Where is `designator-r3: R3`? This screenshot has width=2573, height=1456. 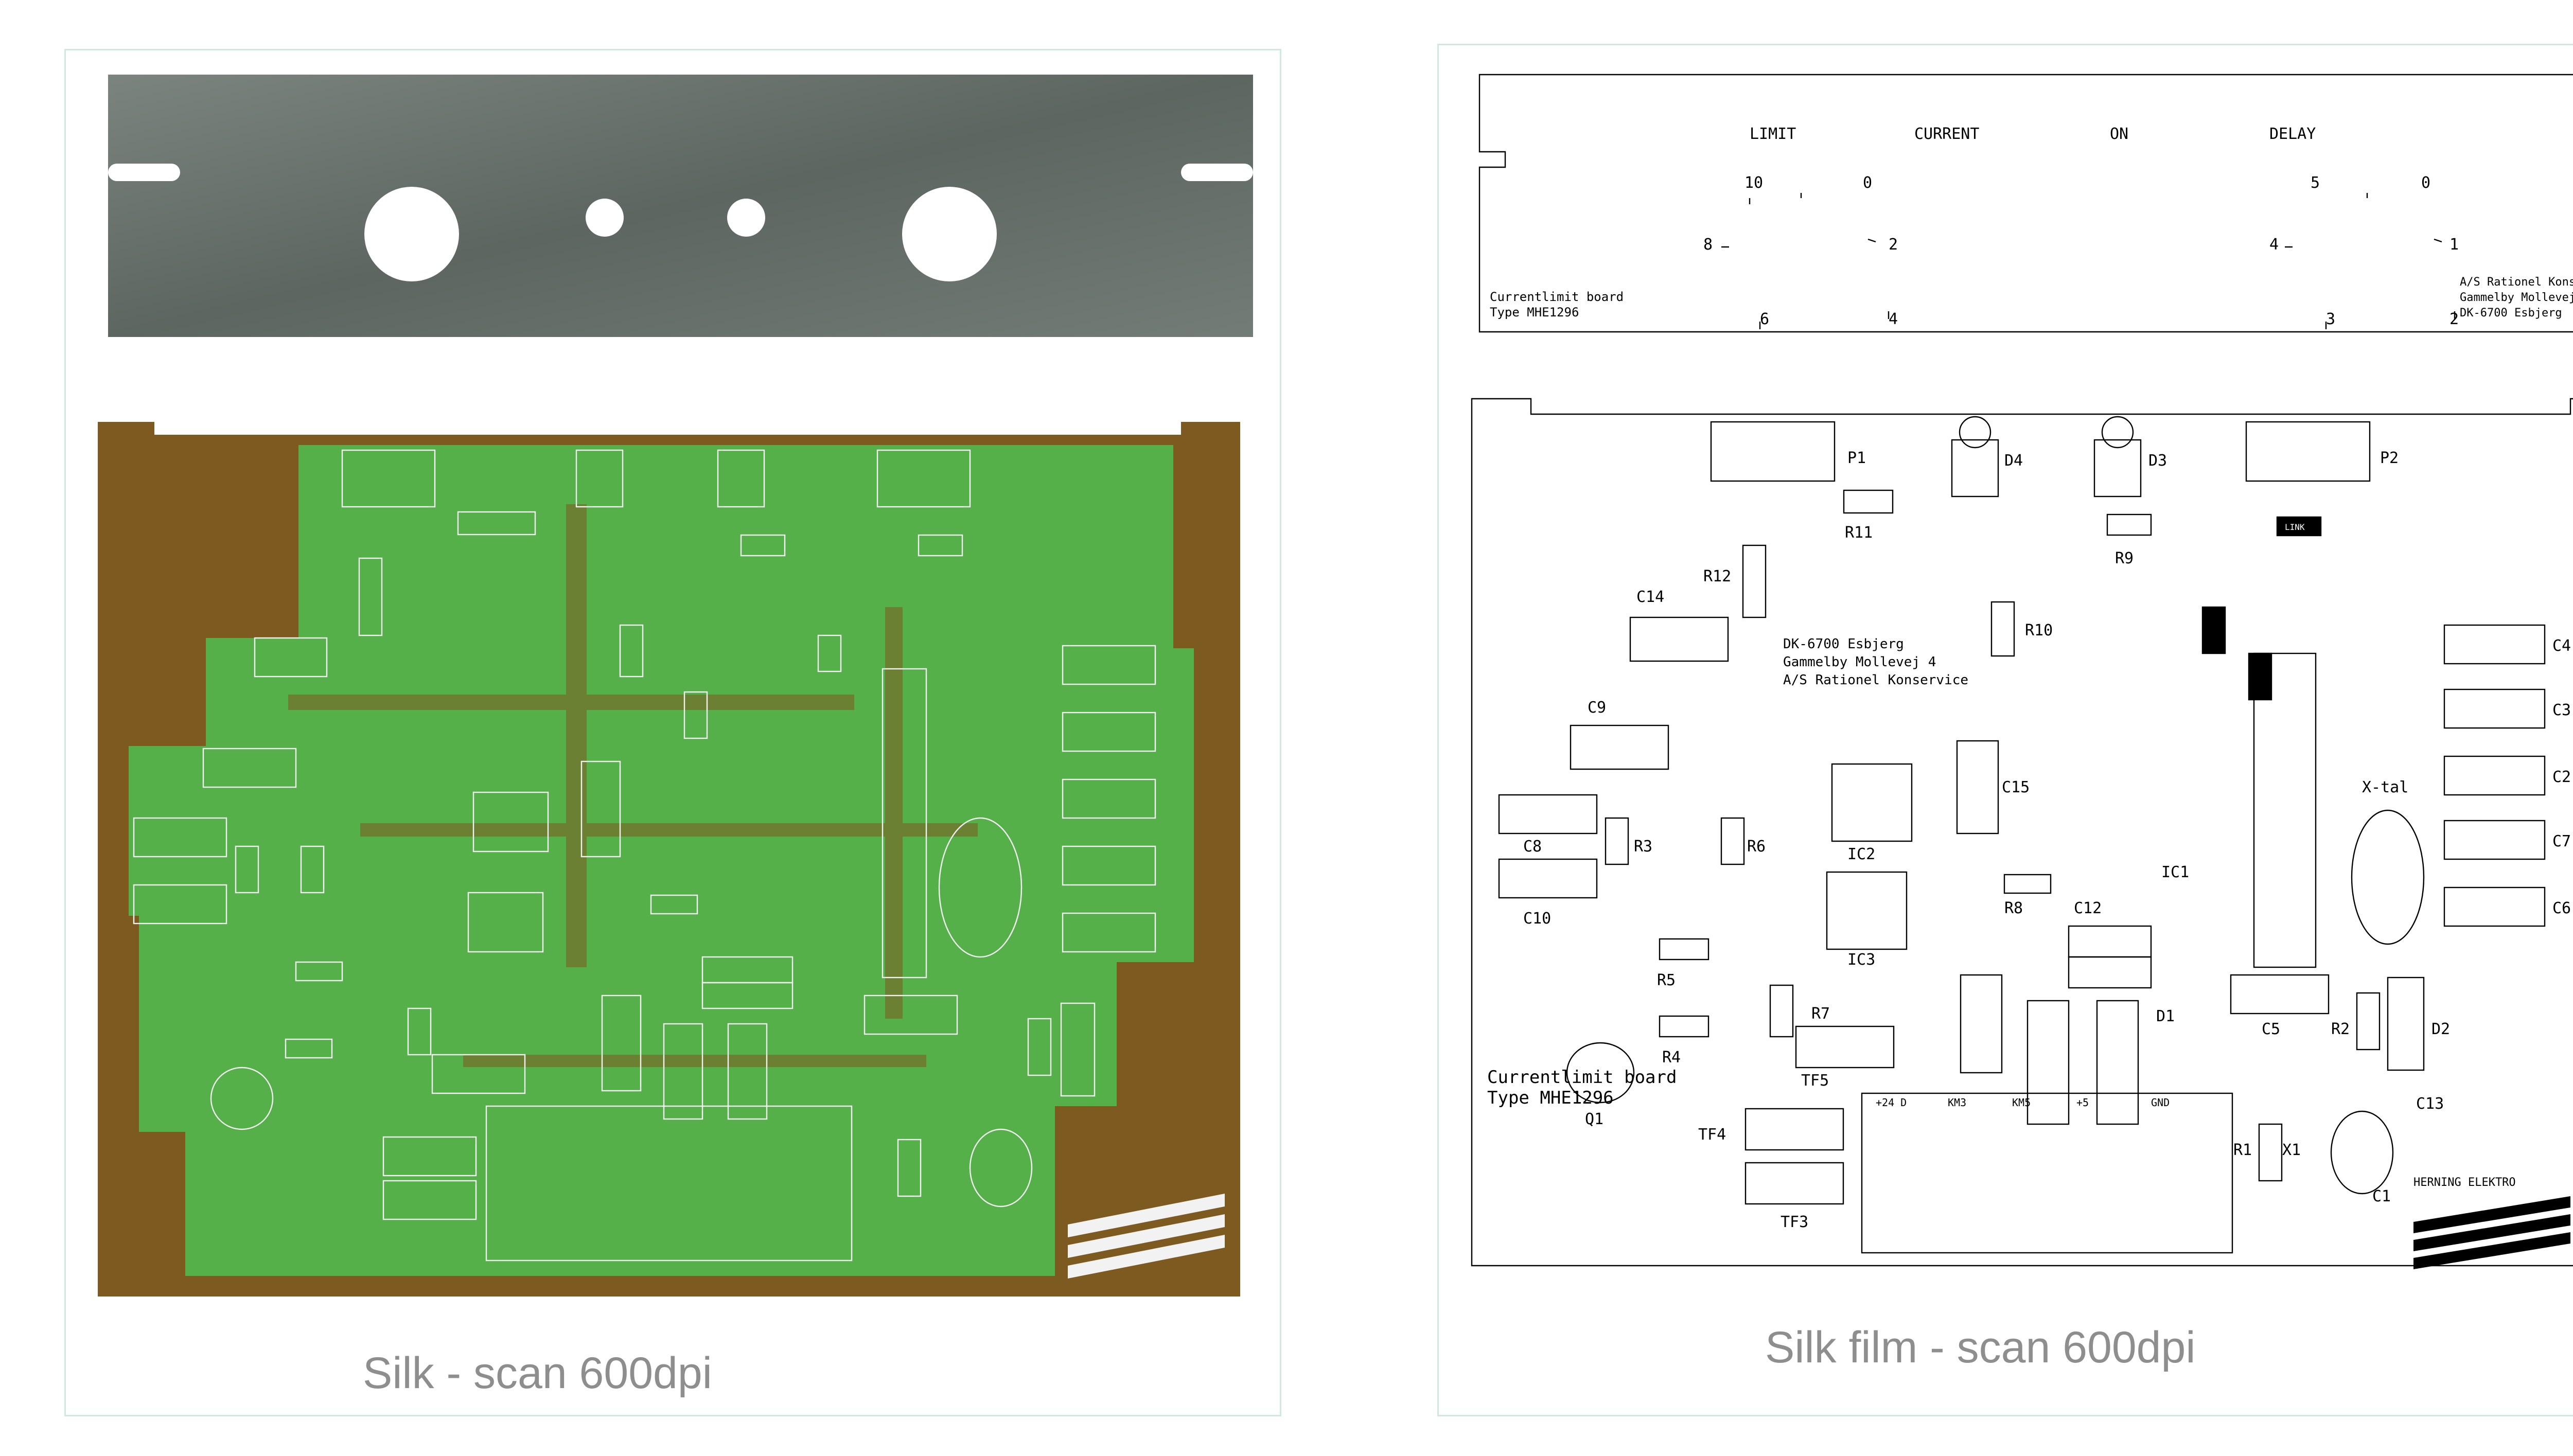 designator-r3: R3 is located at coordinates (1643, 847).